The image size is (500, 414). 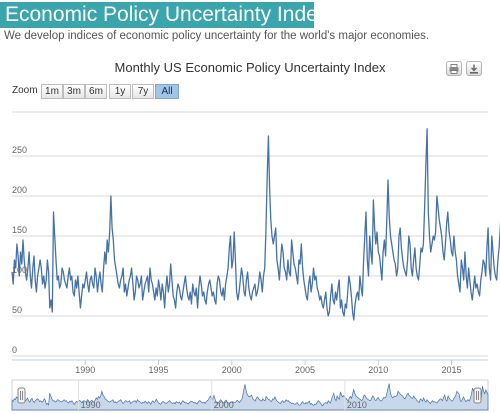 I want to click on page-title: Economic Policy Uncertainty Index, so click(x=167, y=14).